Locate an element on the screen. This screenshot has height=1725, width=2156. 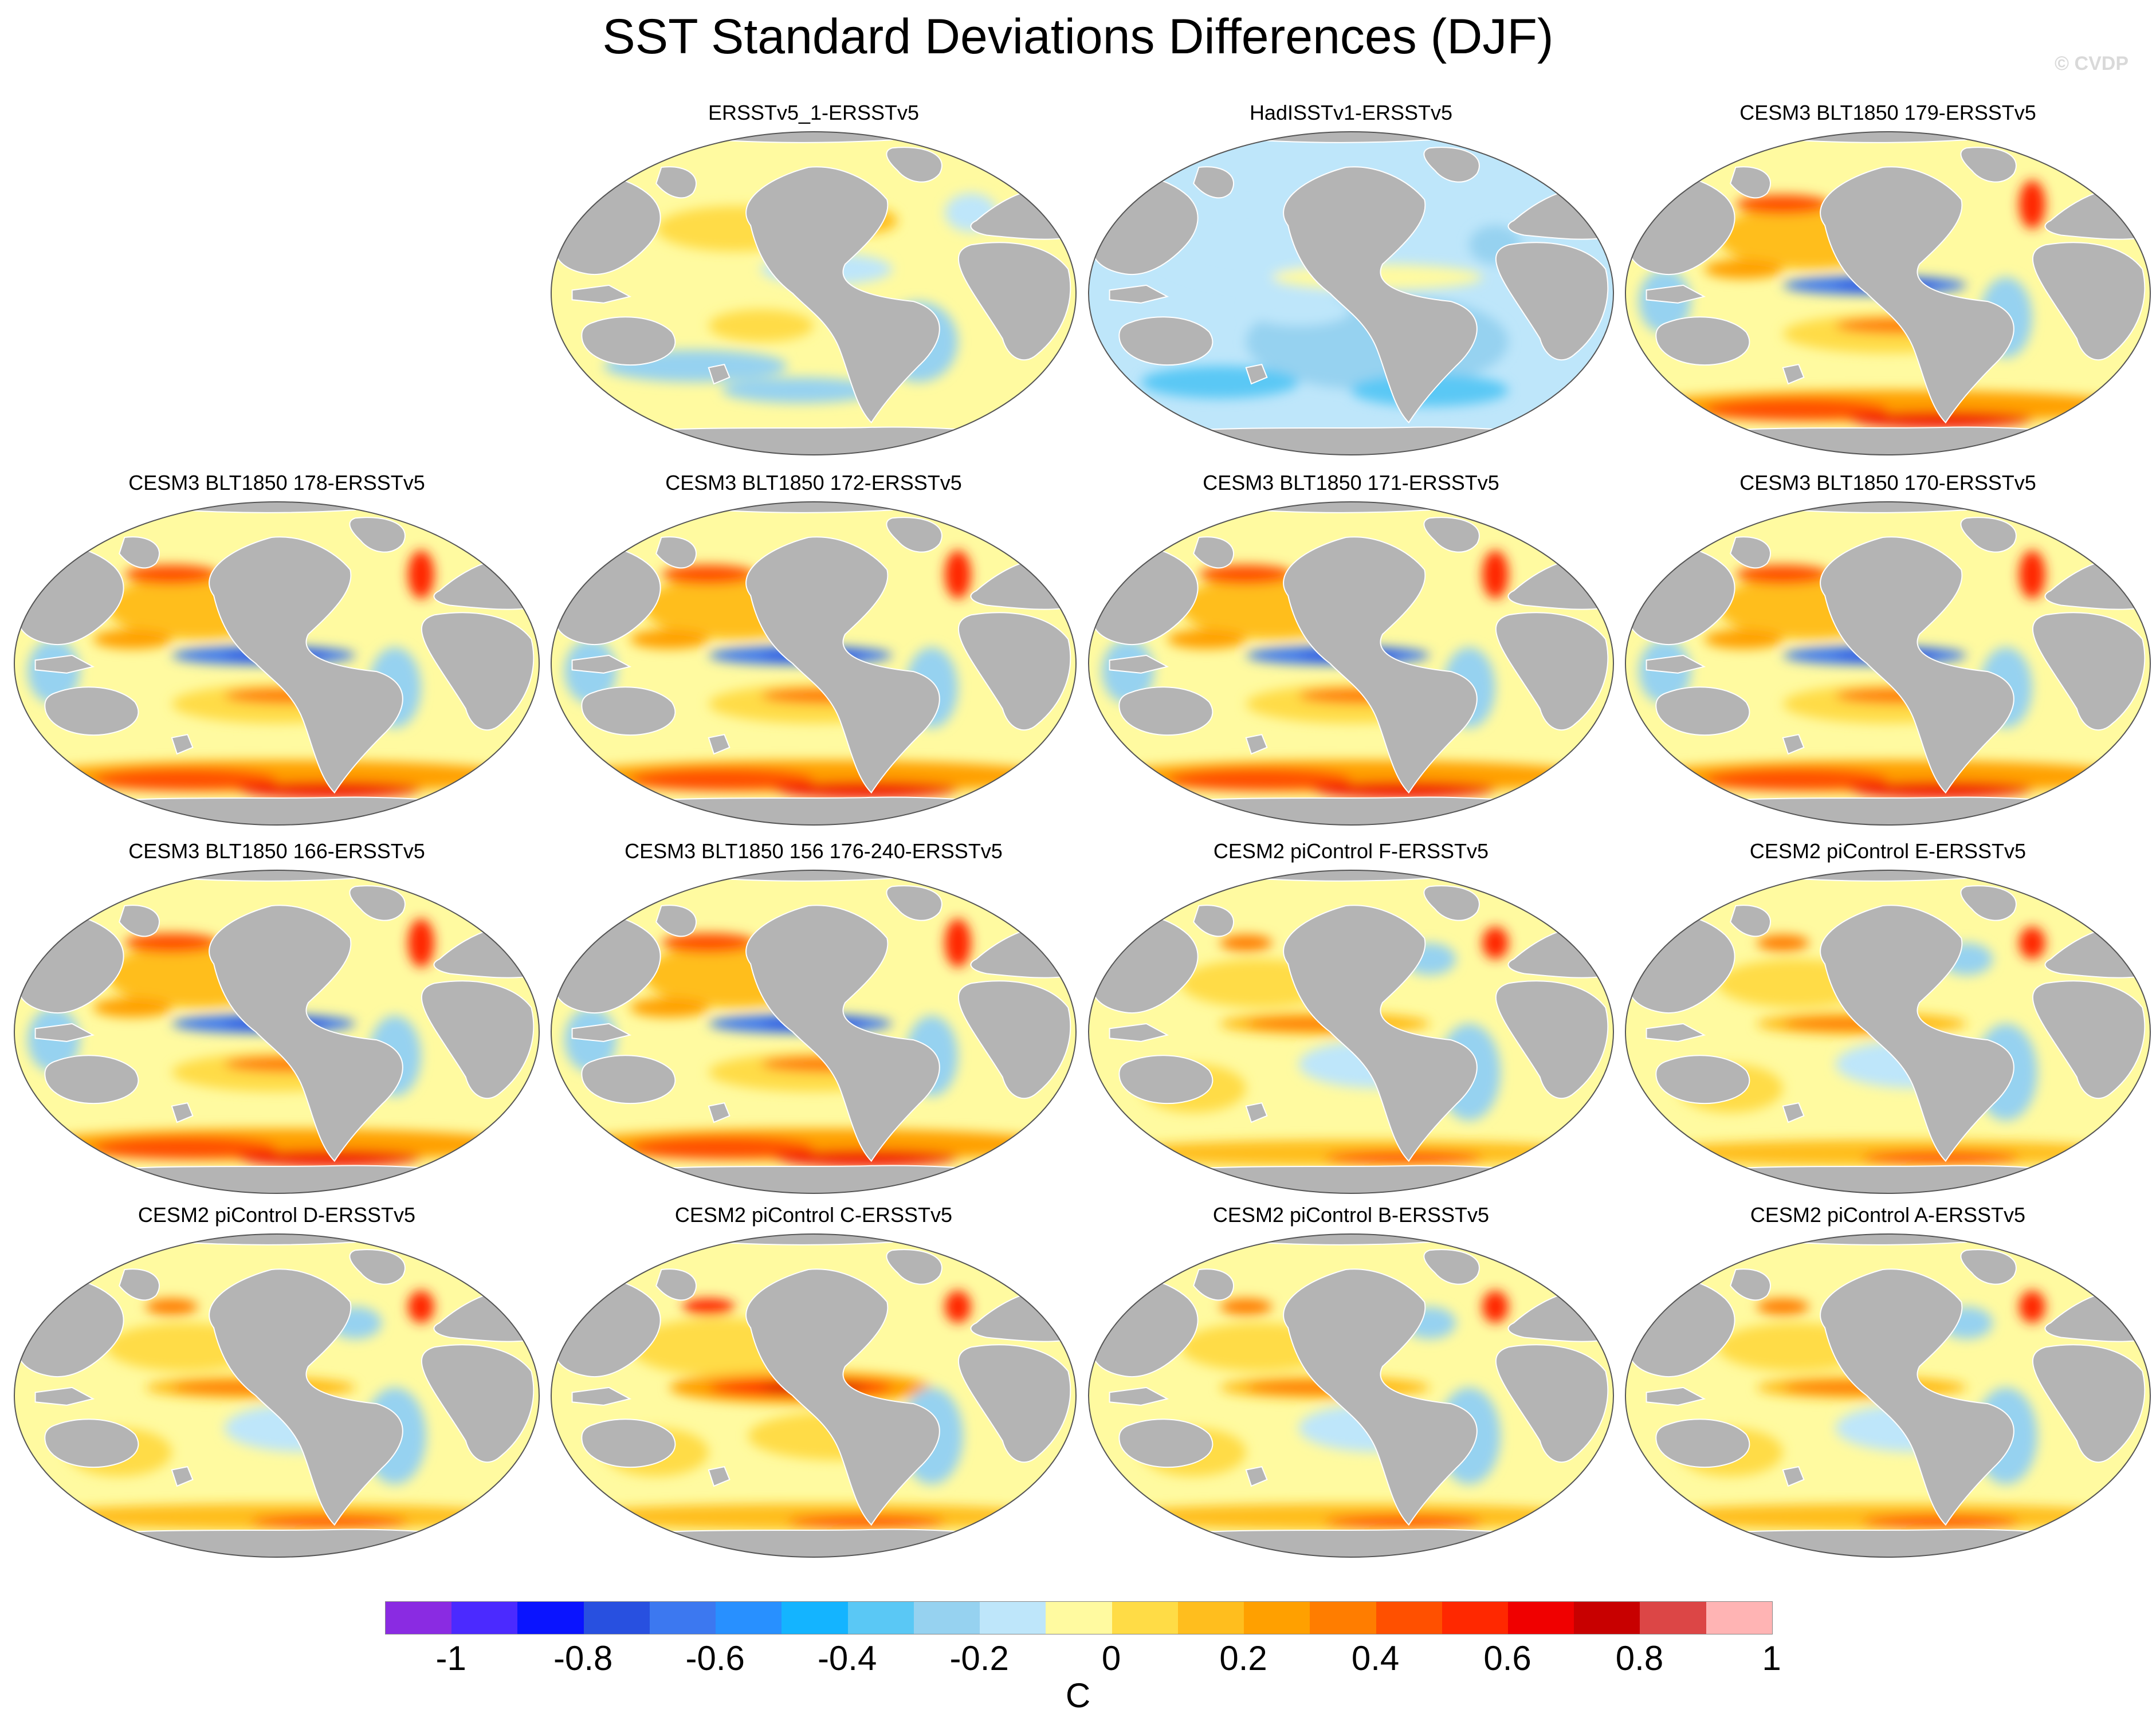
map-panel: ERSSTv5_1-ERSSTv5 is located at coordinates (813, 281).